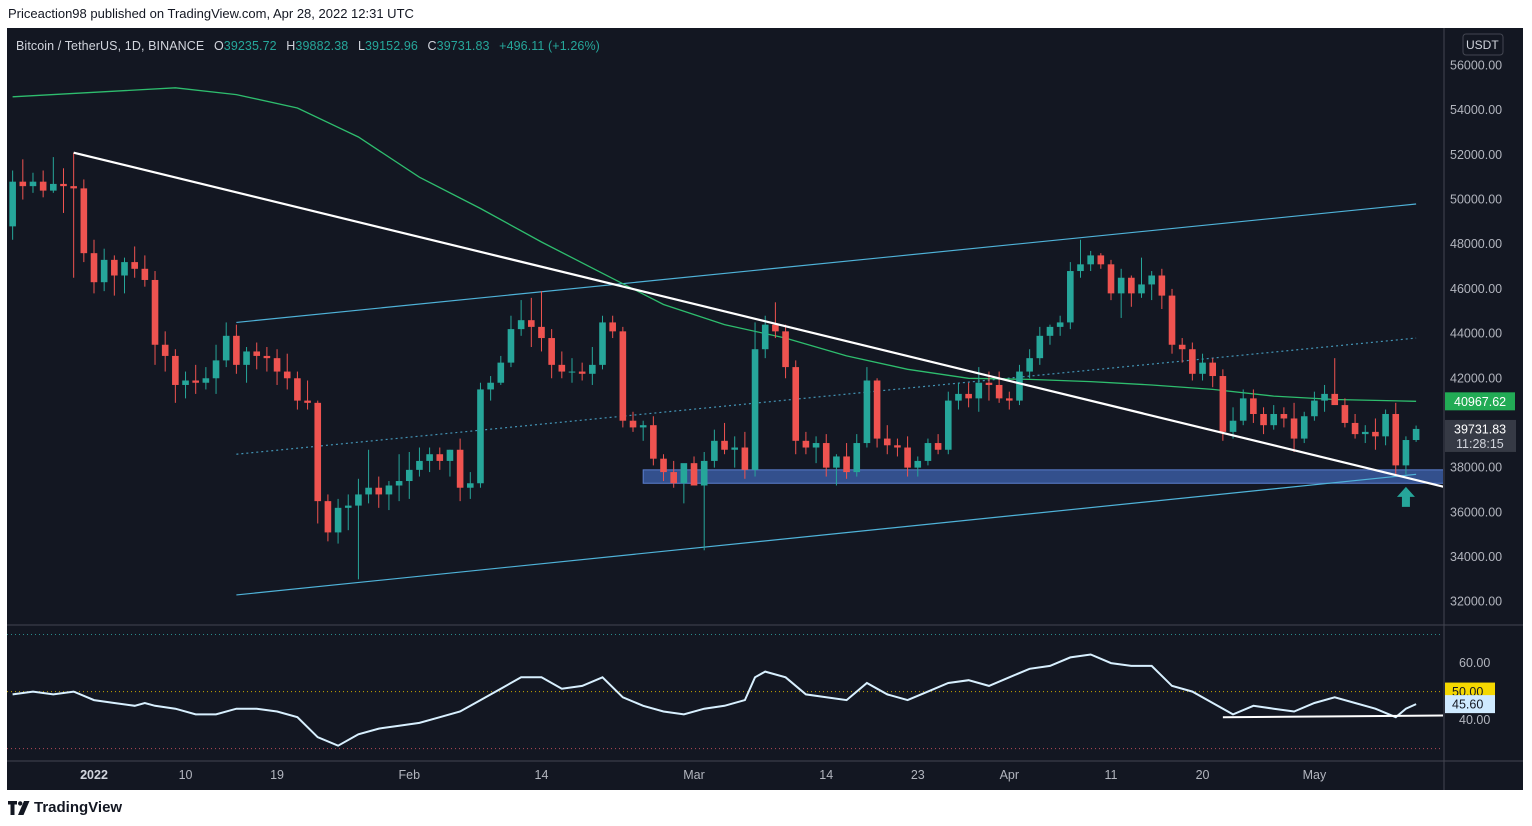 This screenshot has height=826, width=1532. I want to click on tradingview-brand: TradingView, so click(65, 807).